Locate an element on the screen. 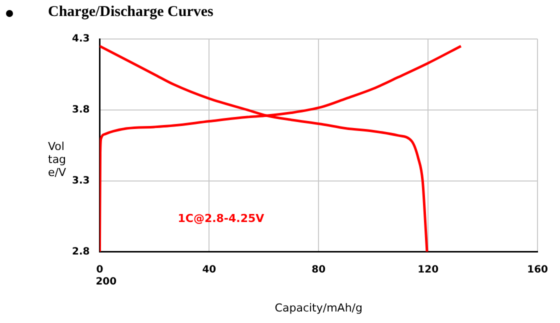  y-tick-label: 2.8 is located at coordinates (81, 252).